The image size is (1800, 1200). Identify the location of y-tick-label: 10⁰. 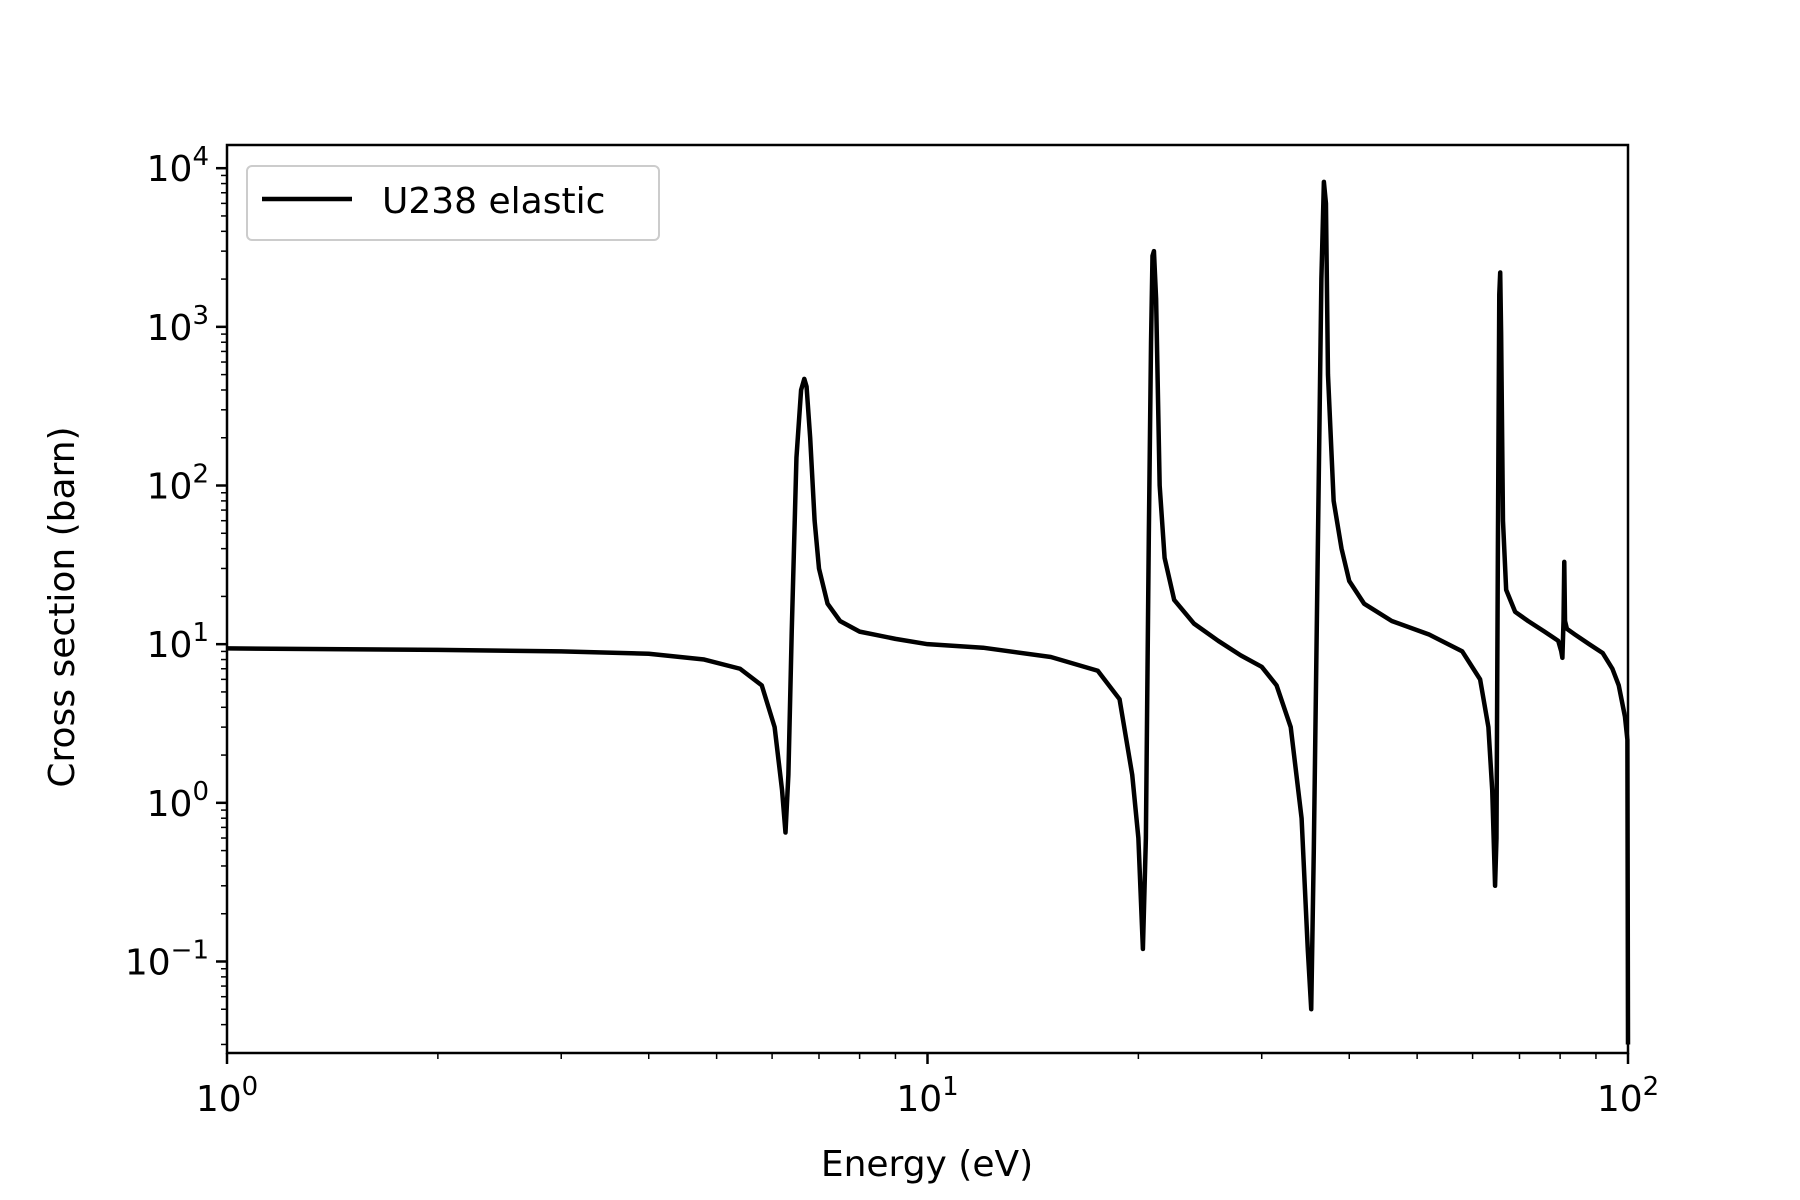
(178, 801).